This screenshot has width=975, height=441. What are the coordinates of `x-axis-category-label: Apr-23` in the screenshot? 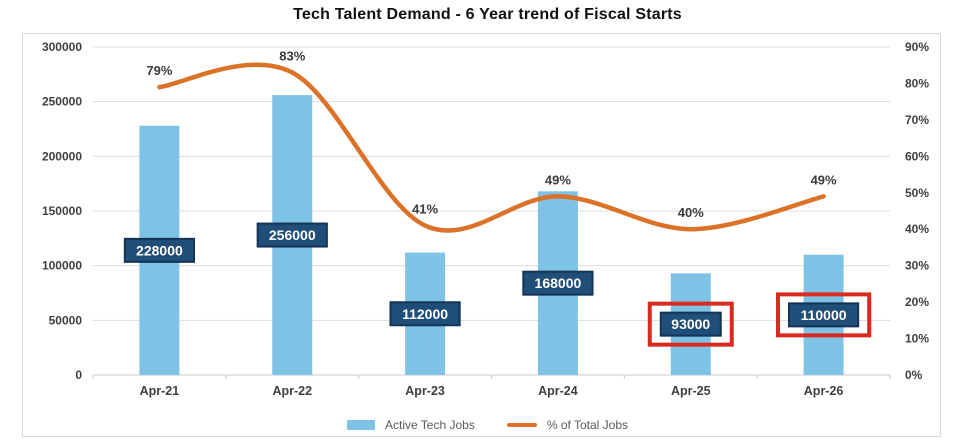 It's located at (425, 391).